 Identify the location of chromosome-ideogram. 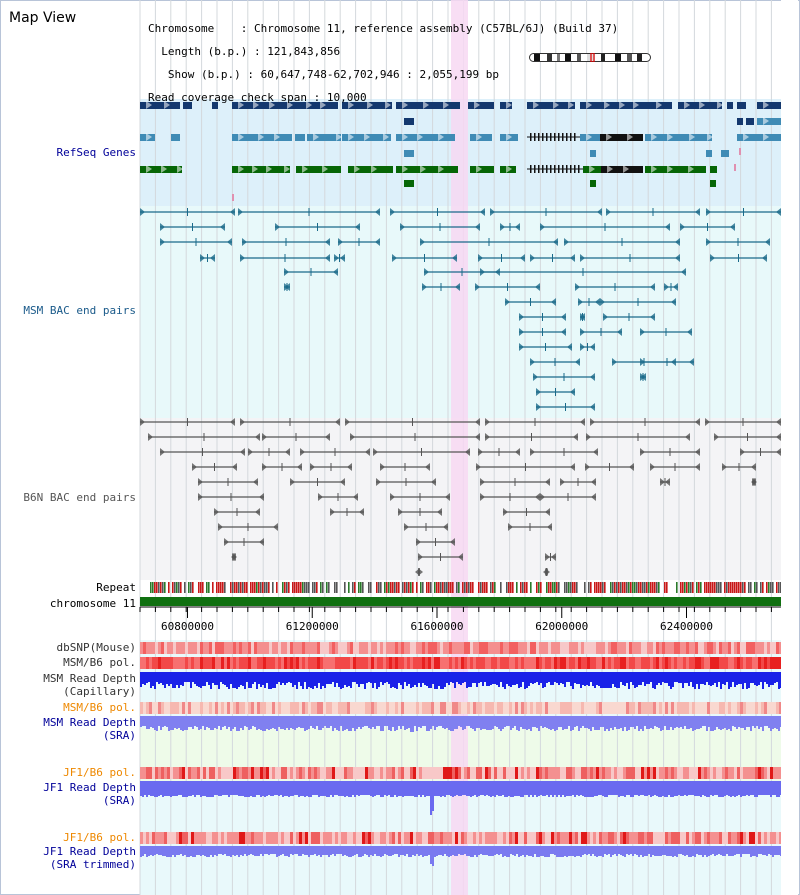
(590, 57).